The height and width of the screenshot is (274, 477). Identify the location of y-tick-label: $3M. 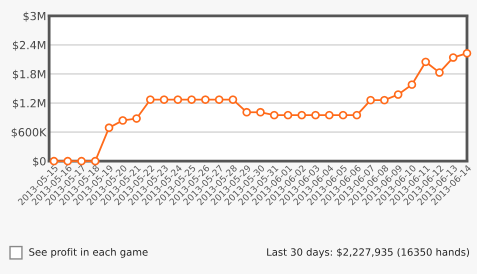
(35, 17).